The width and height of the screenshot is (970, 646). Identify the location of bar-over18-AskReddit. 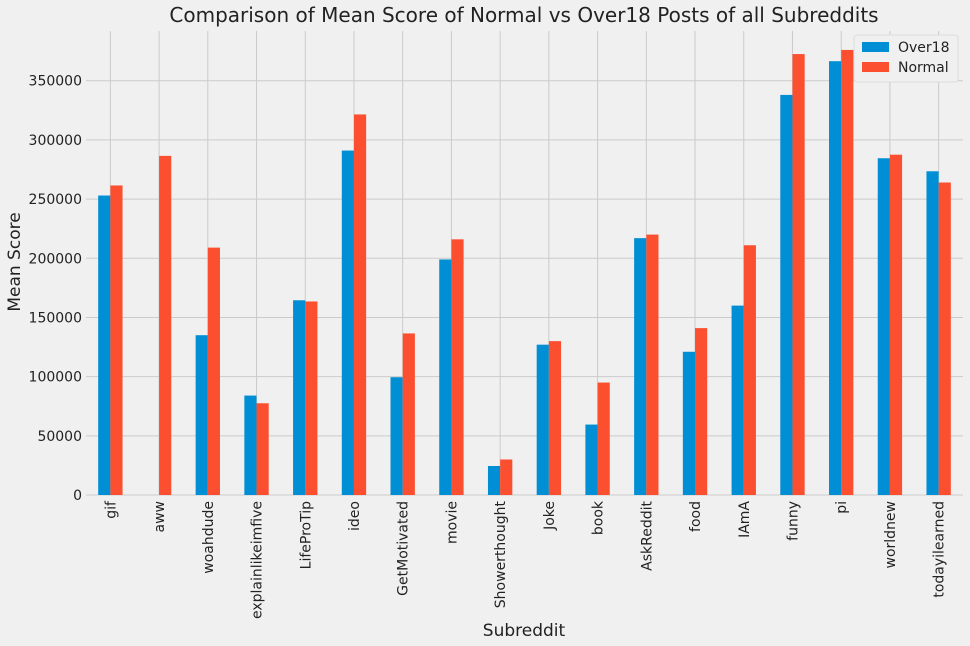
(640, 366).